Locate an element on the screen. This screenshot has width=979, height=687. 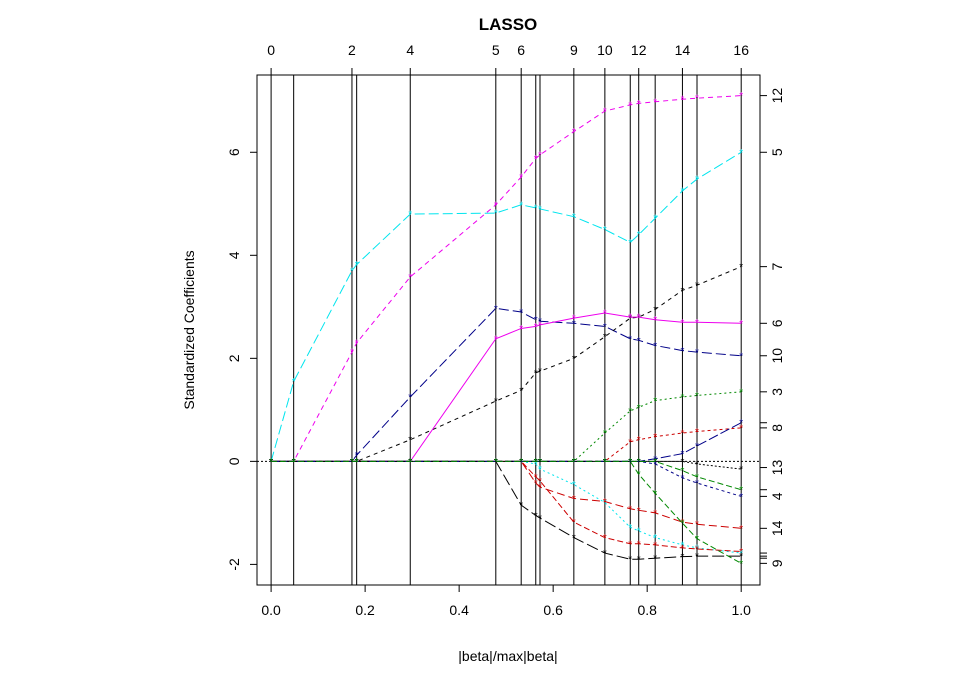
y-tick-label: 0 is located at coordinates (234, 461).